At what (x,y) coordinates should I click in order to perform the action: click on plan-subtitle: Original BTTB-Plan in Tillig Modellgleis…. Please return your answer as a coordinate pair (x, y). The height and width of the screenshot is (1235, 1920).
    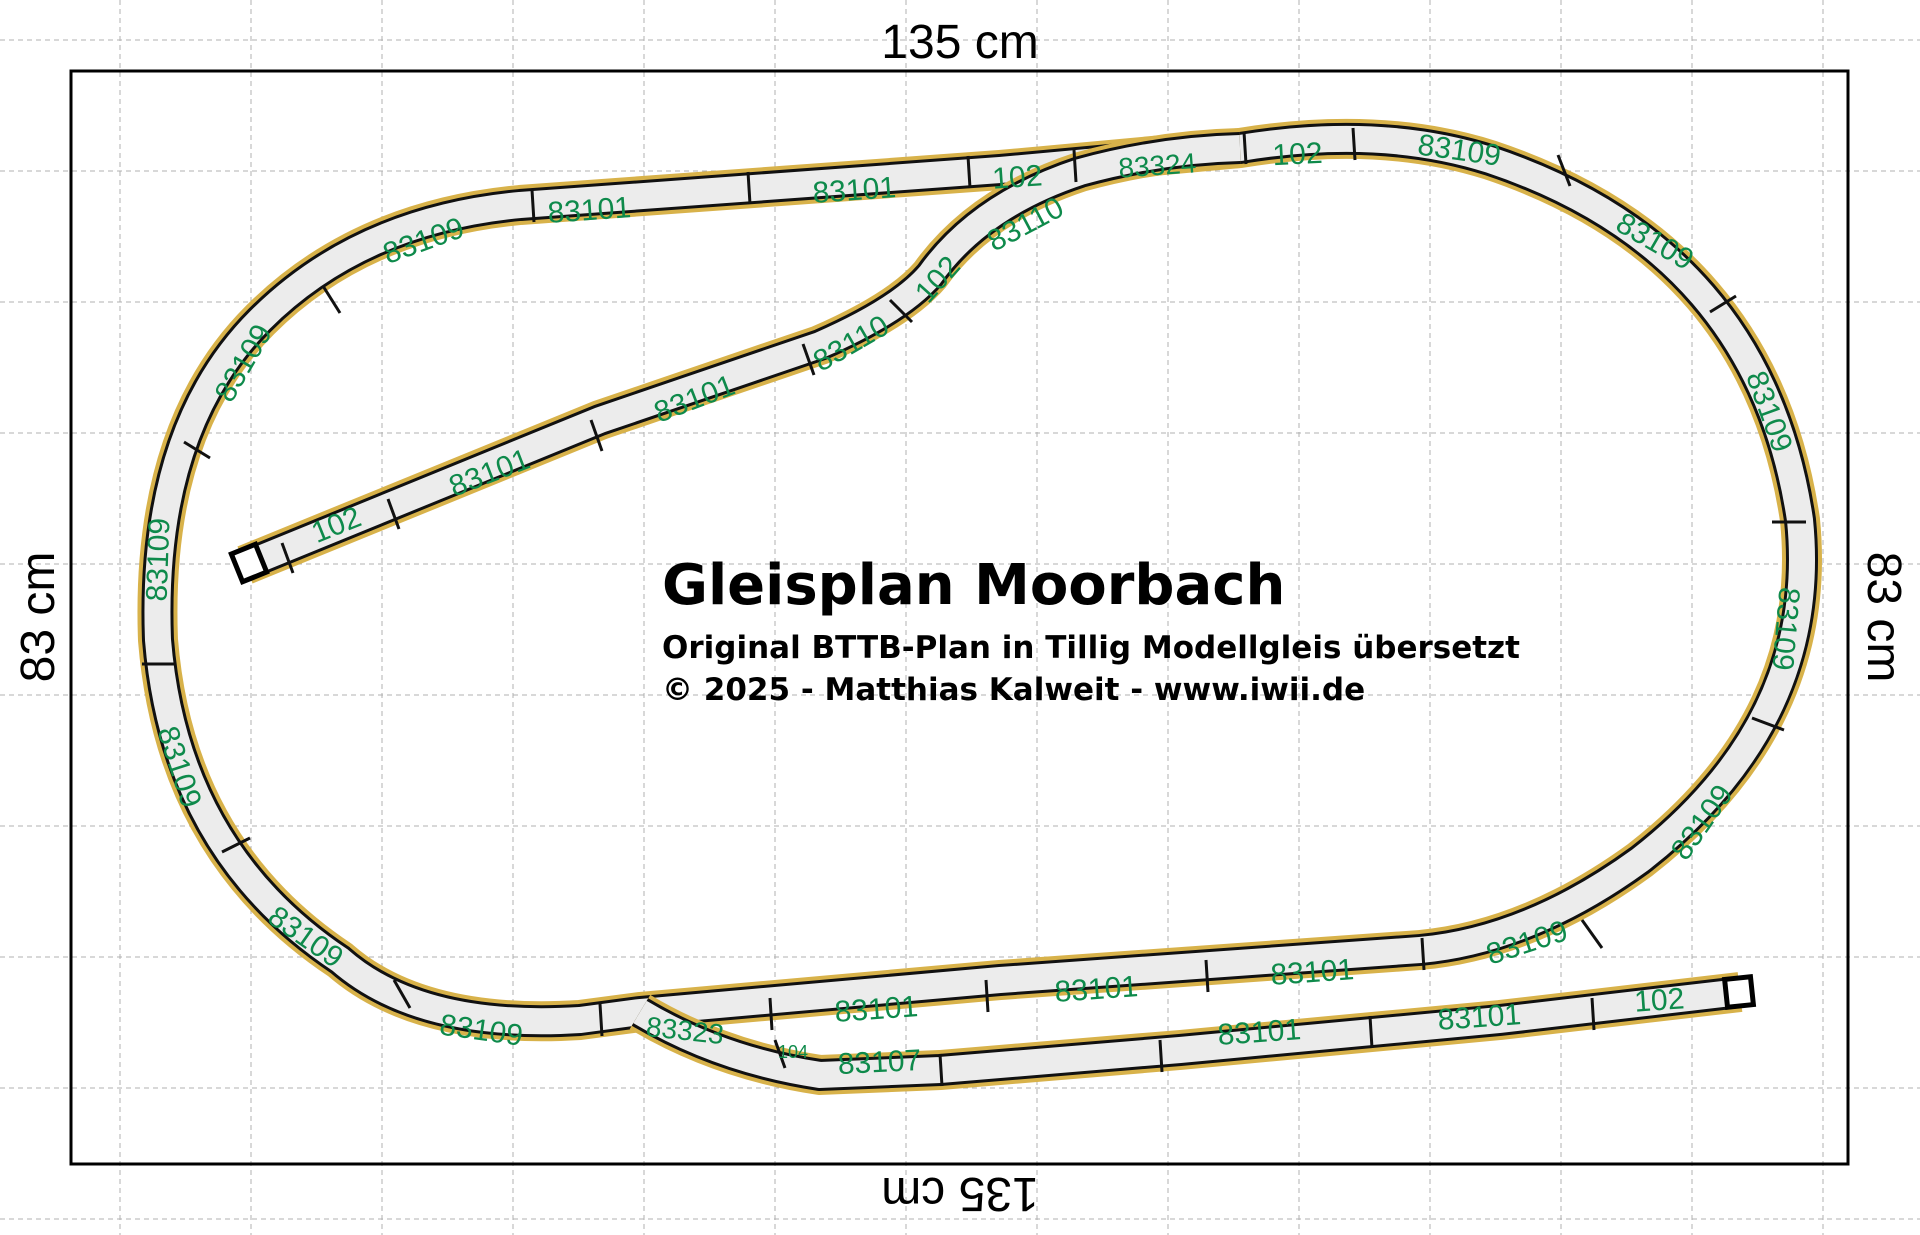
    Looking at the image, I should click on (1091, 648).